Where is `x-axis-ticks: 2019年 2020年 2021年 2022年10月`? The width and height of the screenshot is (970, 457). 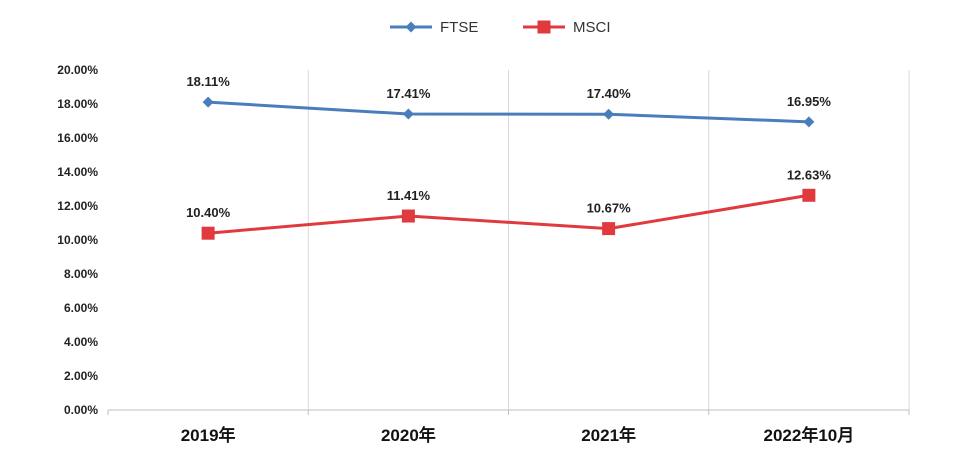 x-axis-ticks: 2019年 2020年 2021年 2022年10月 is located at coordinates (518, 435).